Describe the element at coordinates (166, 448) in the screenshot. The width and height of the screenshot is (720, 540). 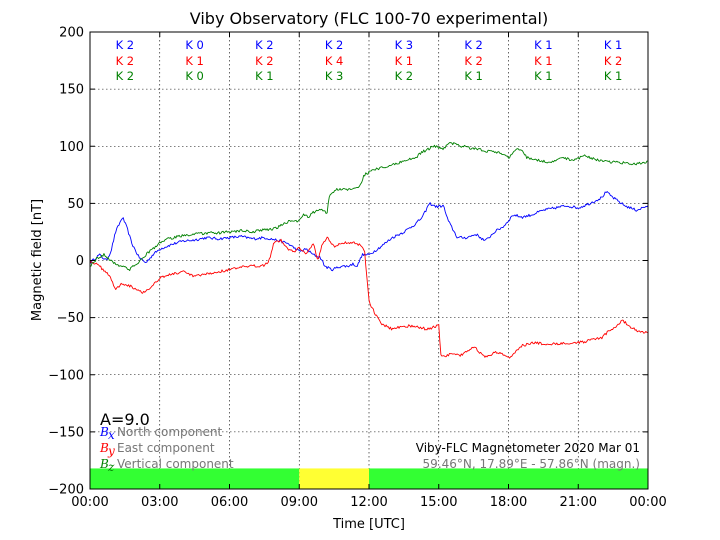
I see `legend-label: East component` at that location.